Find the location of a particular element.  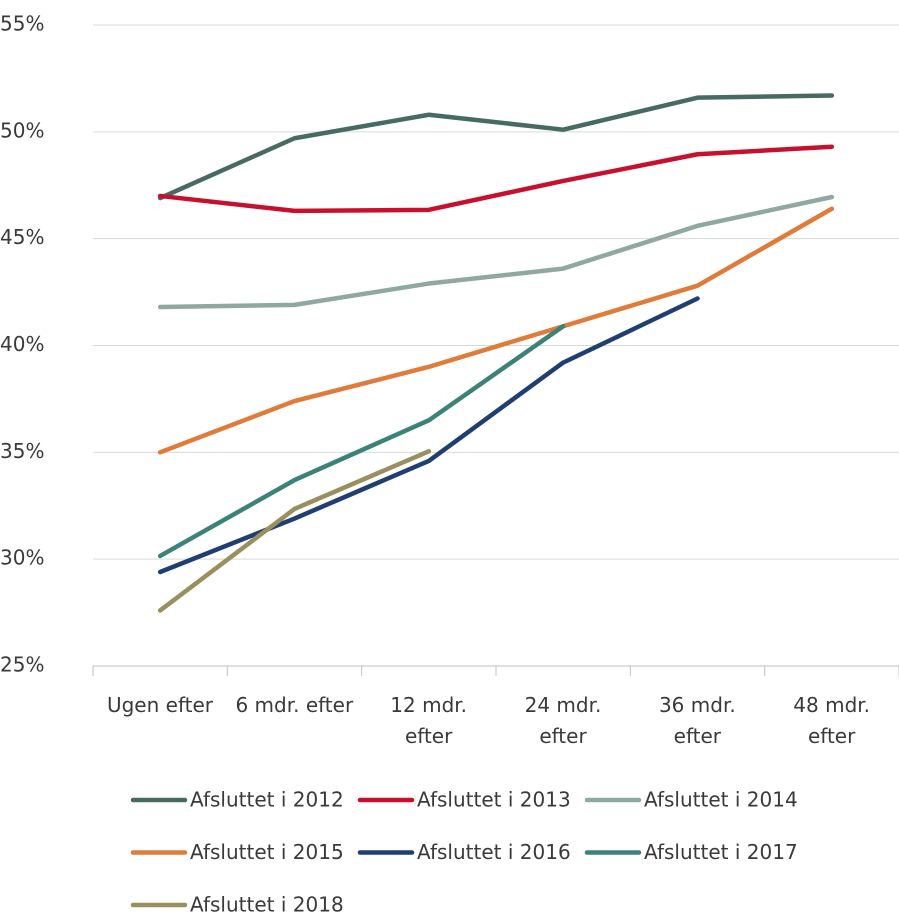

y-tick-label: 25% is located at coordinates (22, 665).